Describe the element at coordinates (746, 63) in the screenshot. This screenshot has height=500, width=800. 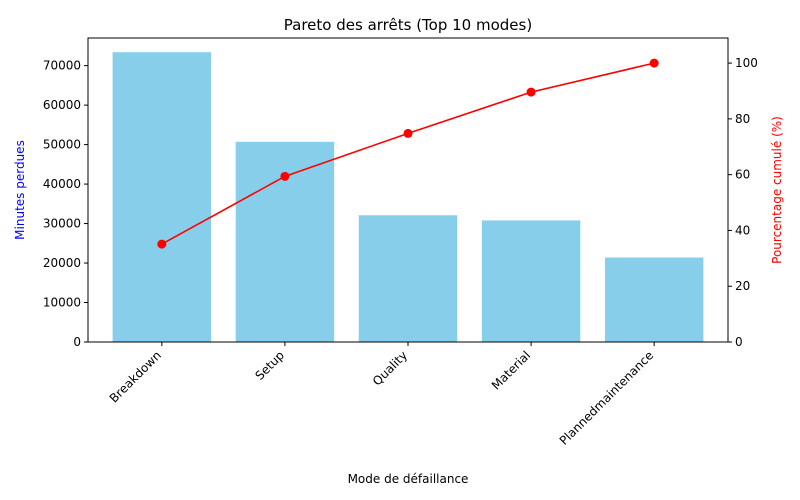
I see `right-tick-label: 100` at that location.